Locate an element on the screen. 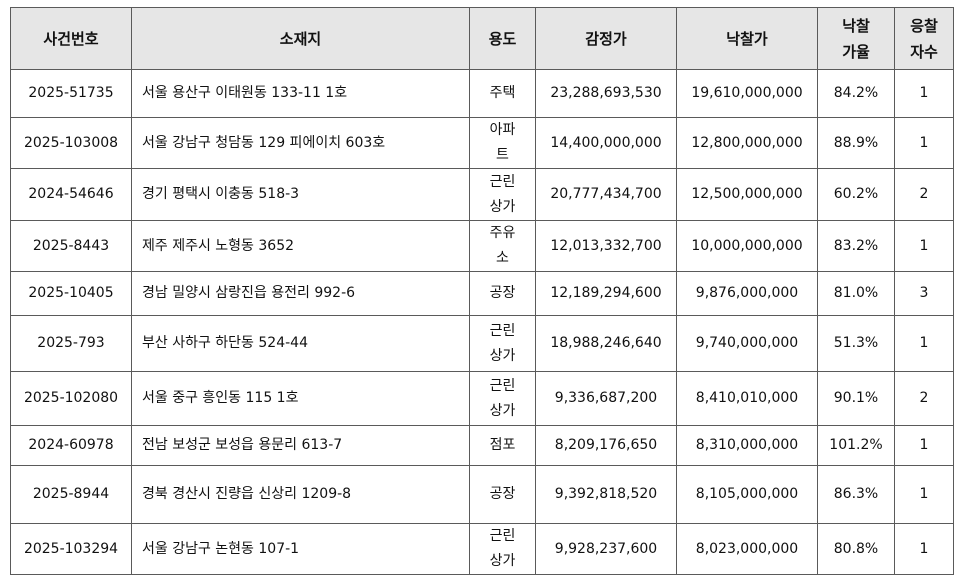  cell-case-number: 2025-51735 is located at coordinates (71, 93).